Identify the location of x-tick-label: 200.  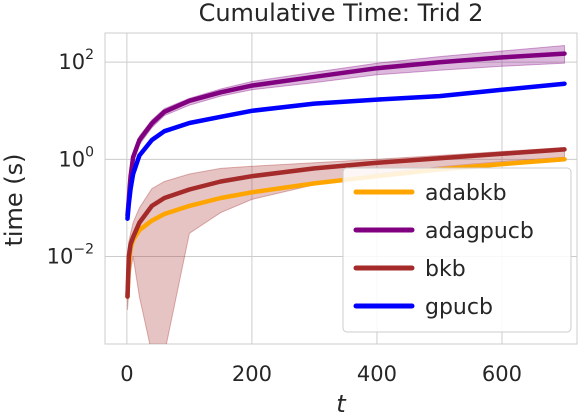
(252, 374).